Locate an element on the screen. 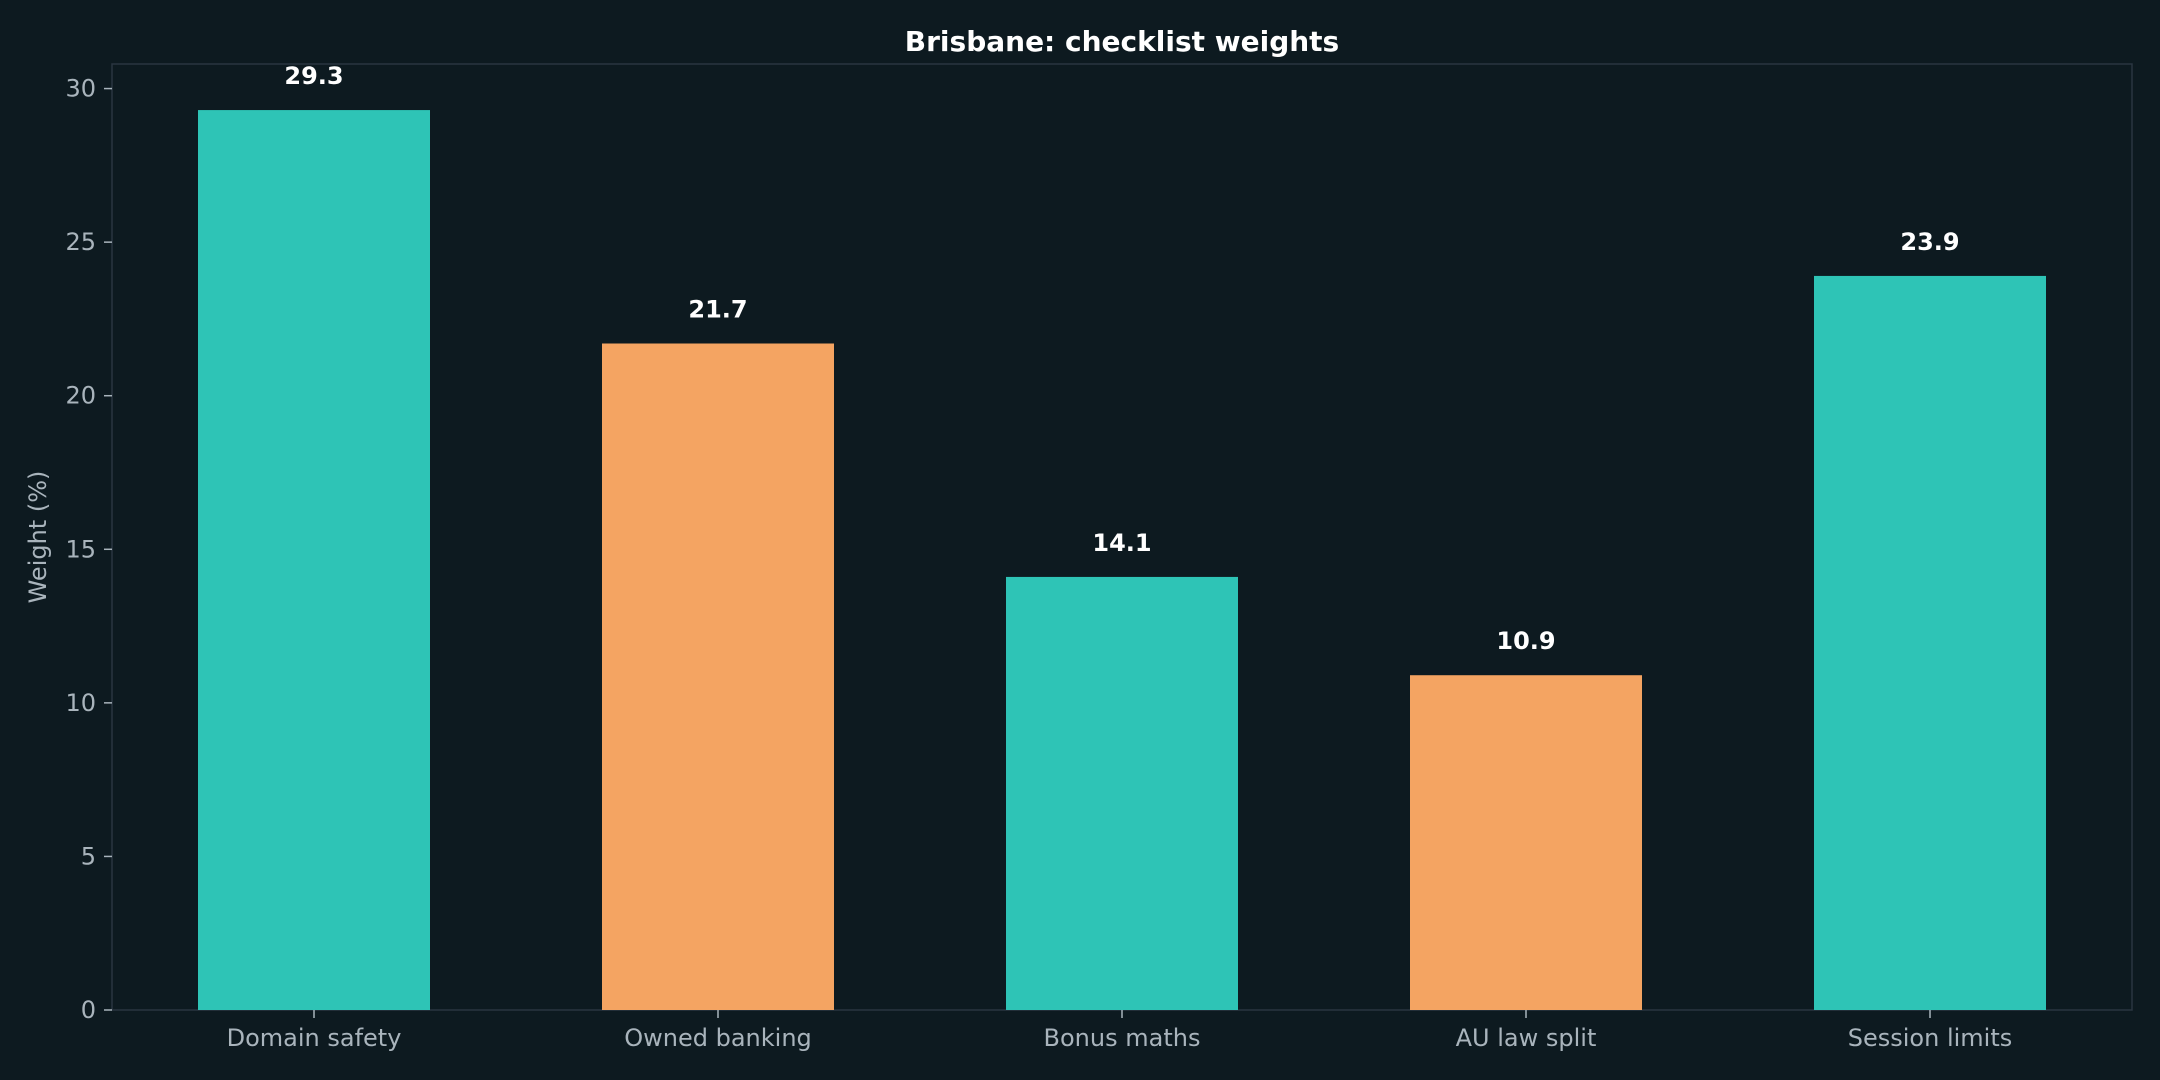 The image size is (2160, 1080). y-axis-label: Weight (%) is located at coordinates (38, 537).